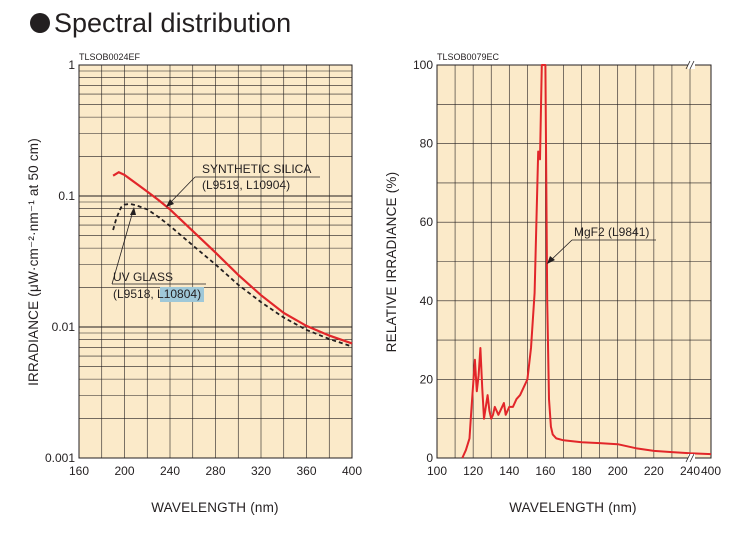 Image resolution: width=750 pixels, height=534 pixels. I want to click on x-tick-label: 320, so click(261, 471).